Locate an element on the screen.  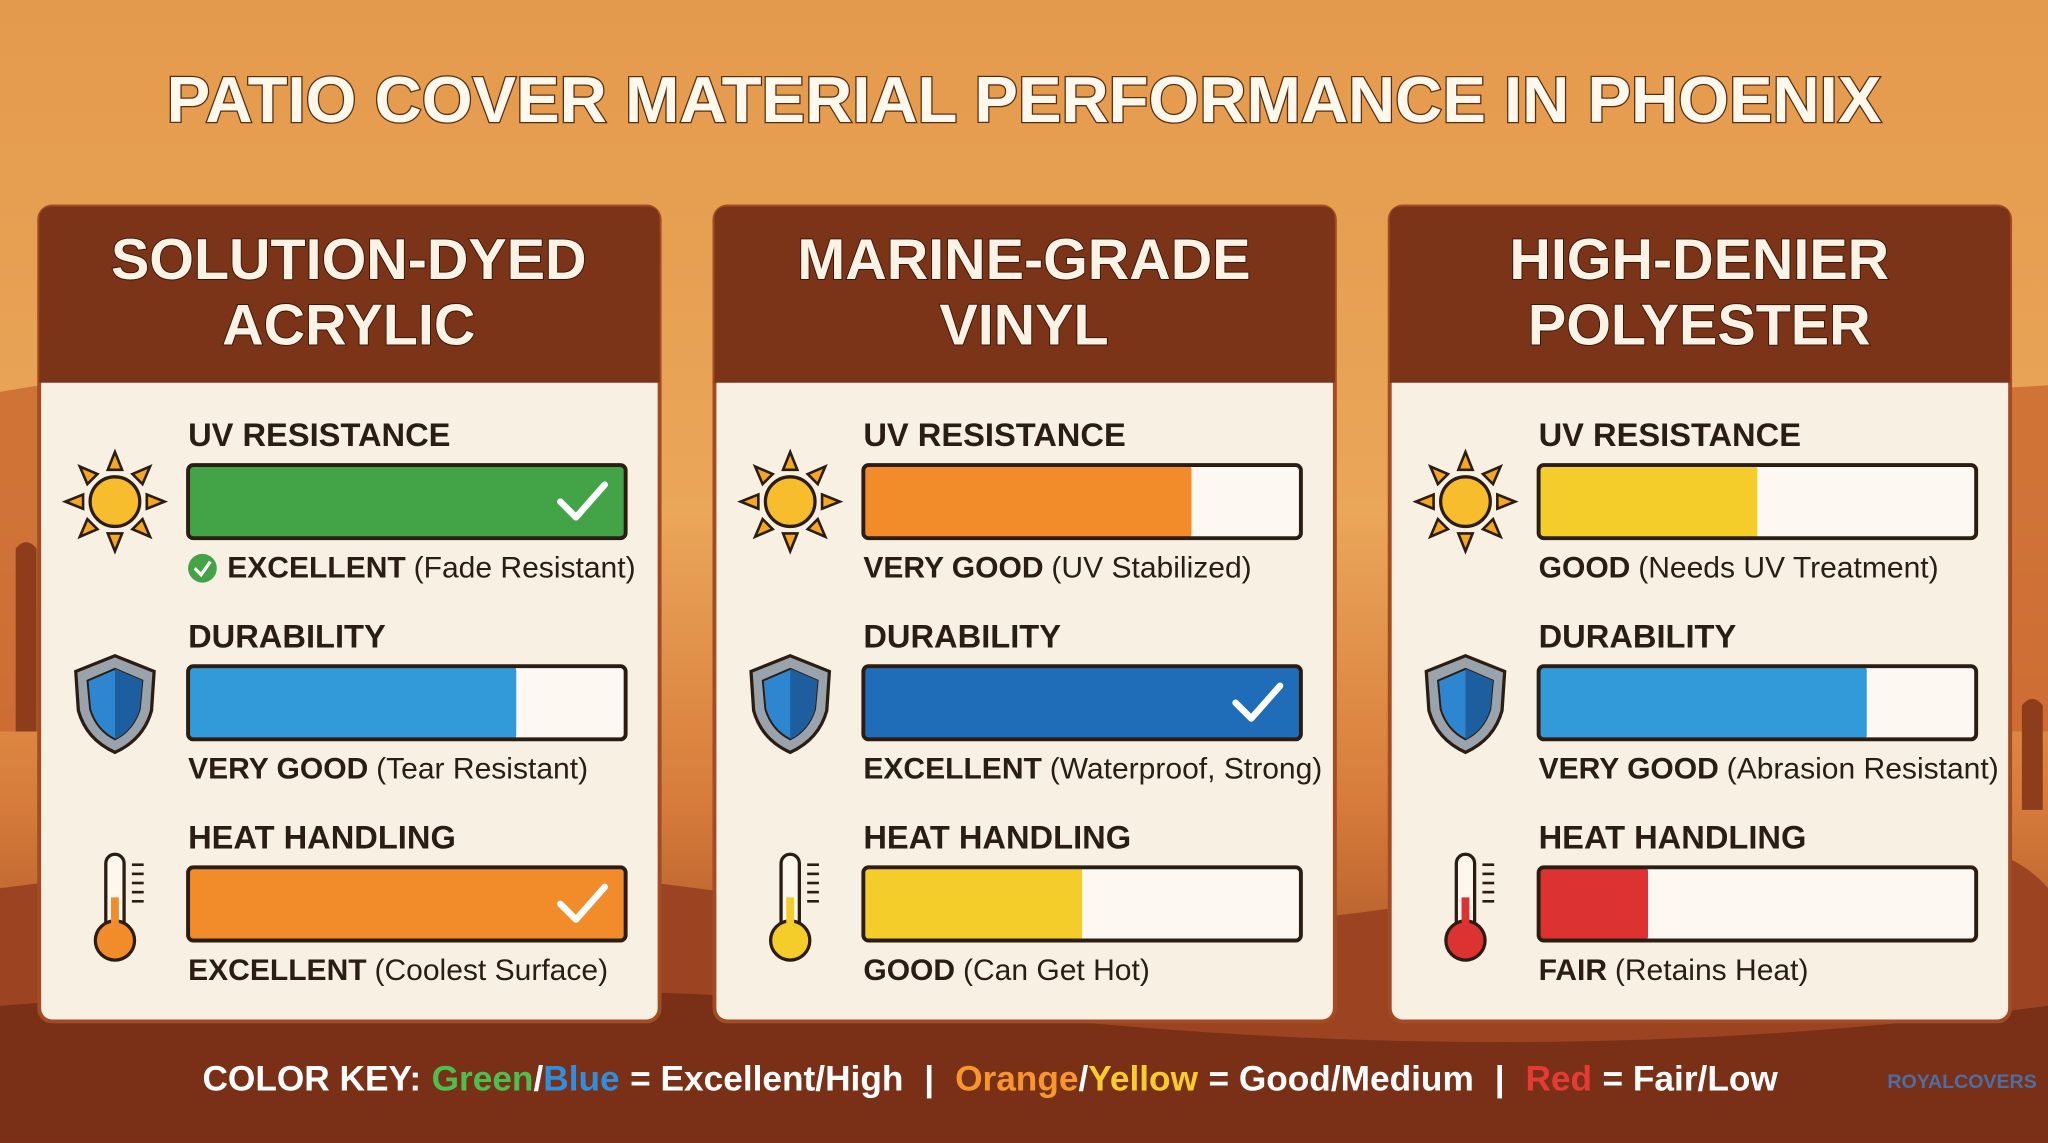
rating-note: (Abrasion Resistant) is located at coordinates (1863, 769).